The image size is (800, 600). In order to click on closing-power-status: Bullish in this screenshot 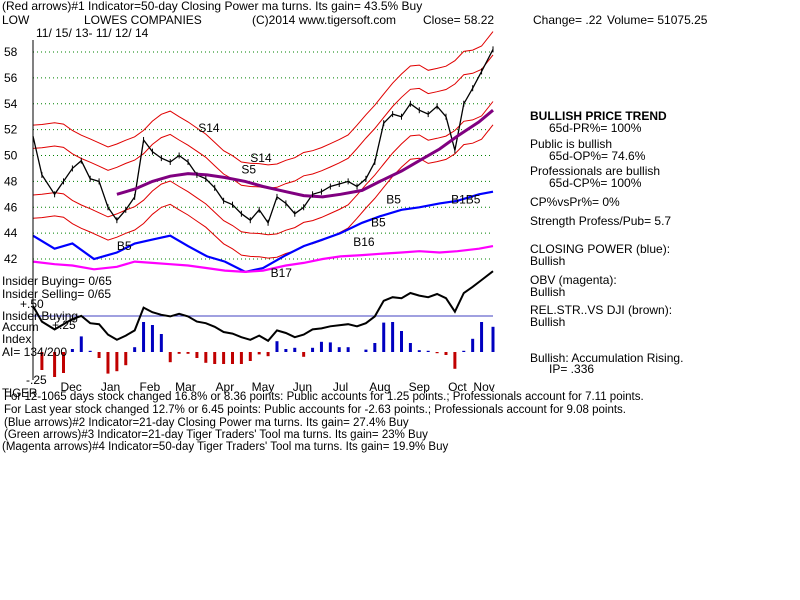, I will do `click(548, 261)`.